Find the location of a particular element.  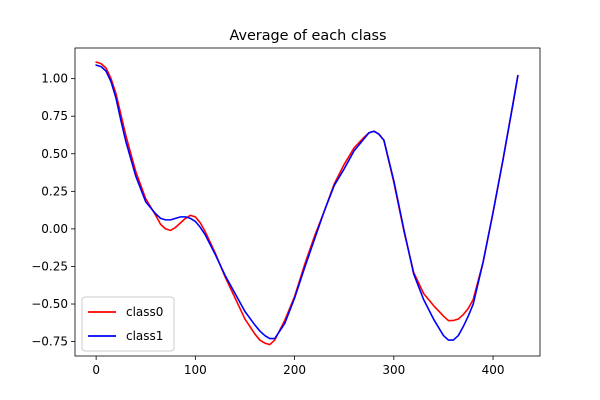

y-tick-label: 0.25 is located at coordinates (54, 191).